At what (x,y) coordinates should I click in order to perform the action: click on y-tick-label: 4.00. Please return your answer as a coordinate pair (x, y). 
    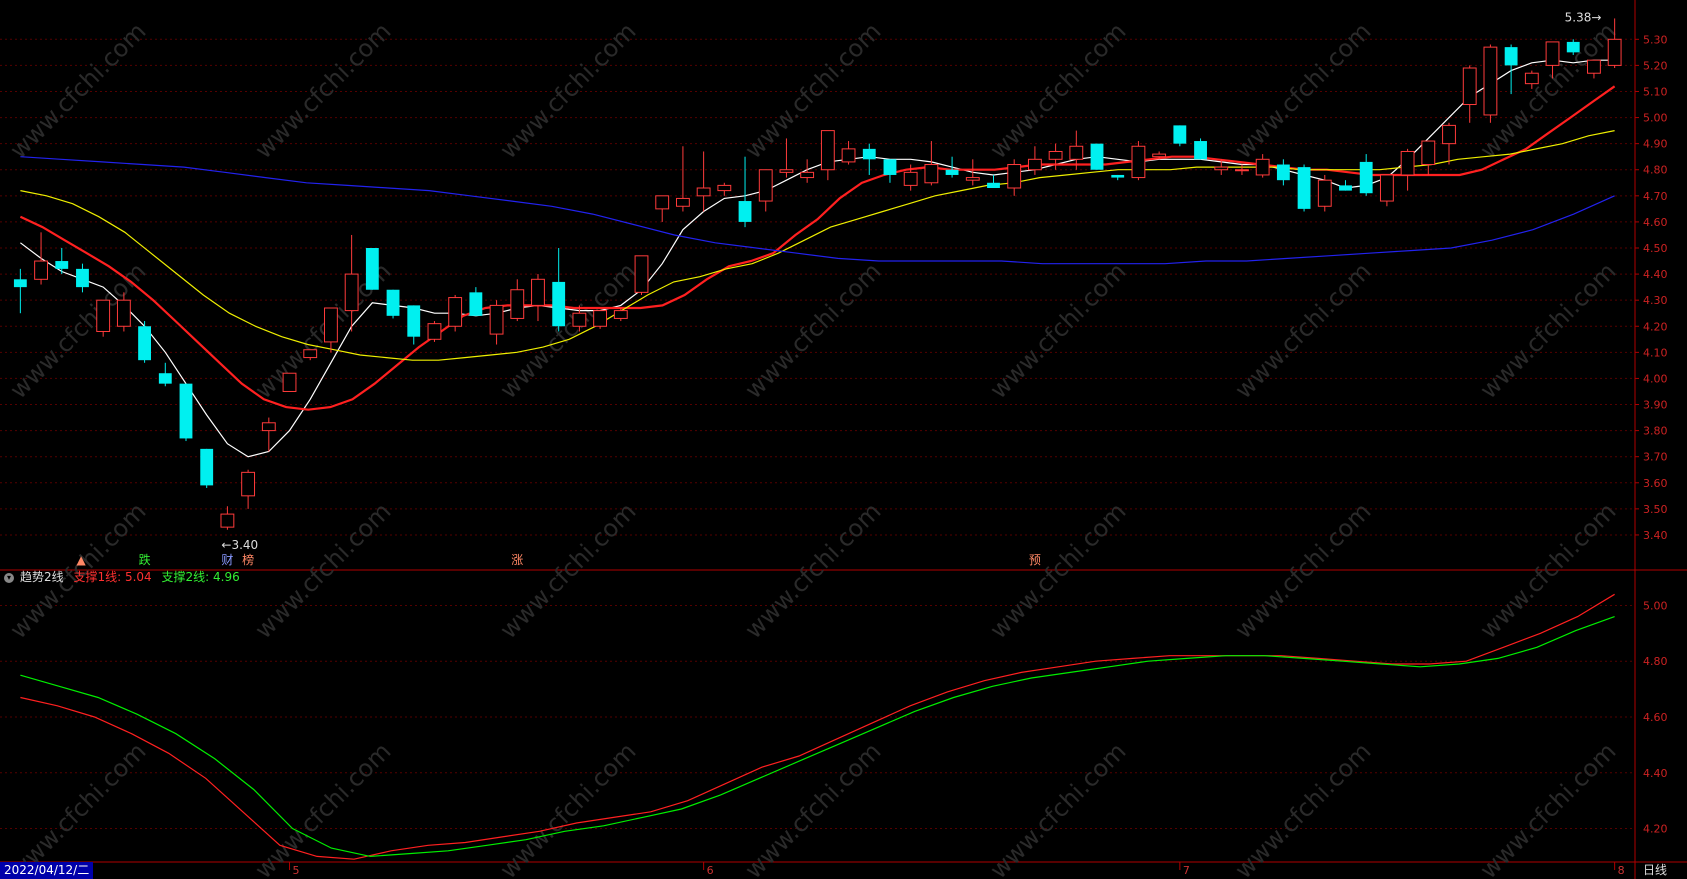
    Looking at the image, I should click on (1655, 378).